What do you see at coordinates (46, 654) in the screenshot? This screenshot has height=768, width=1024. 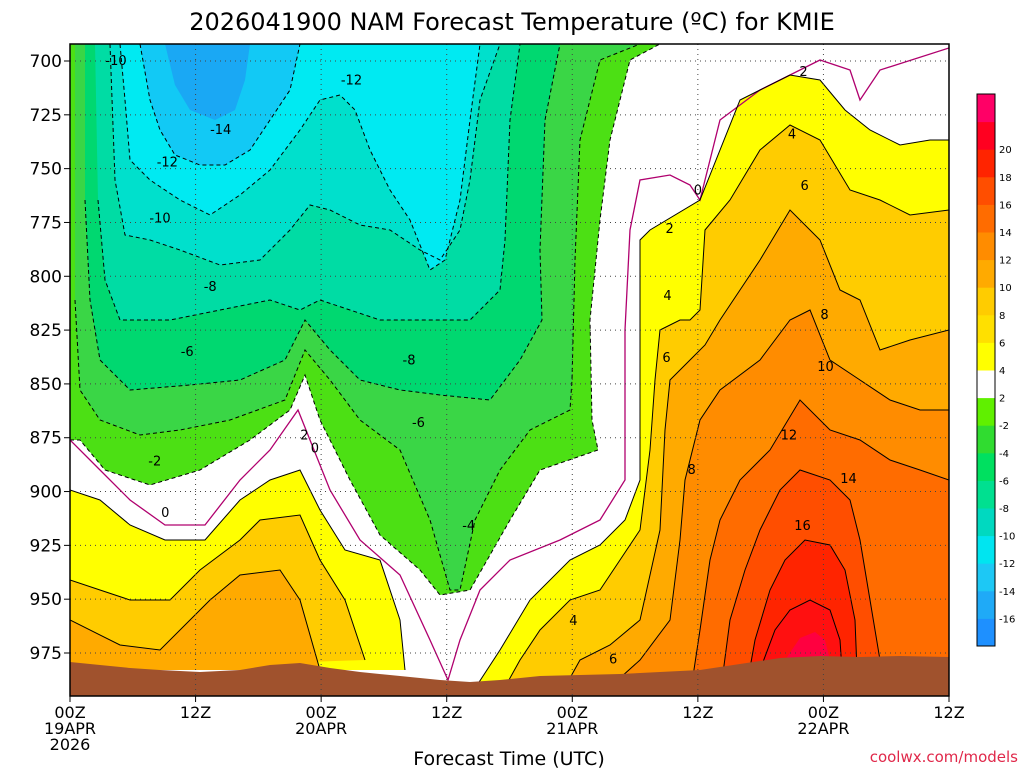 I see `y-tick-label: 975` at bounding box center [46, 654].